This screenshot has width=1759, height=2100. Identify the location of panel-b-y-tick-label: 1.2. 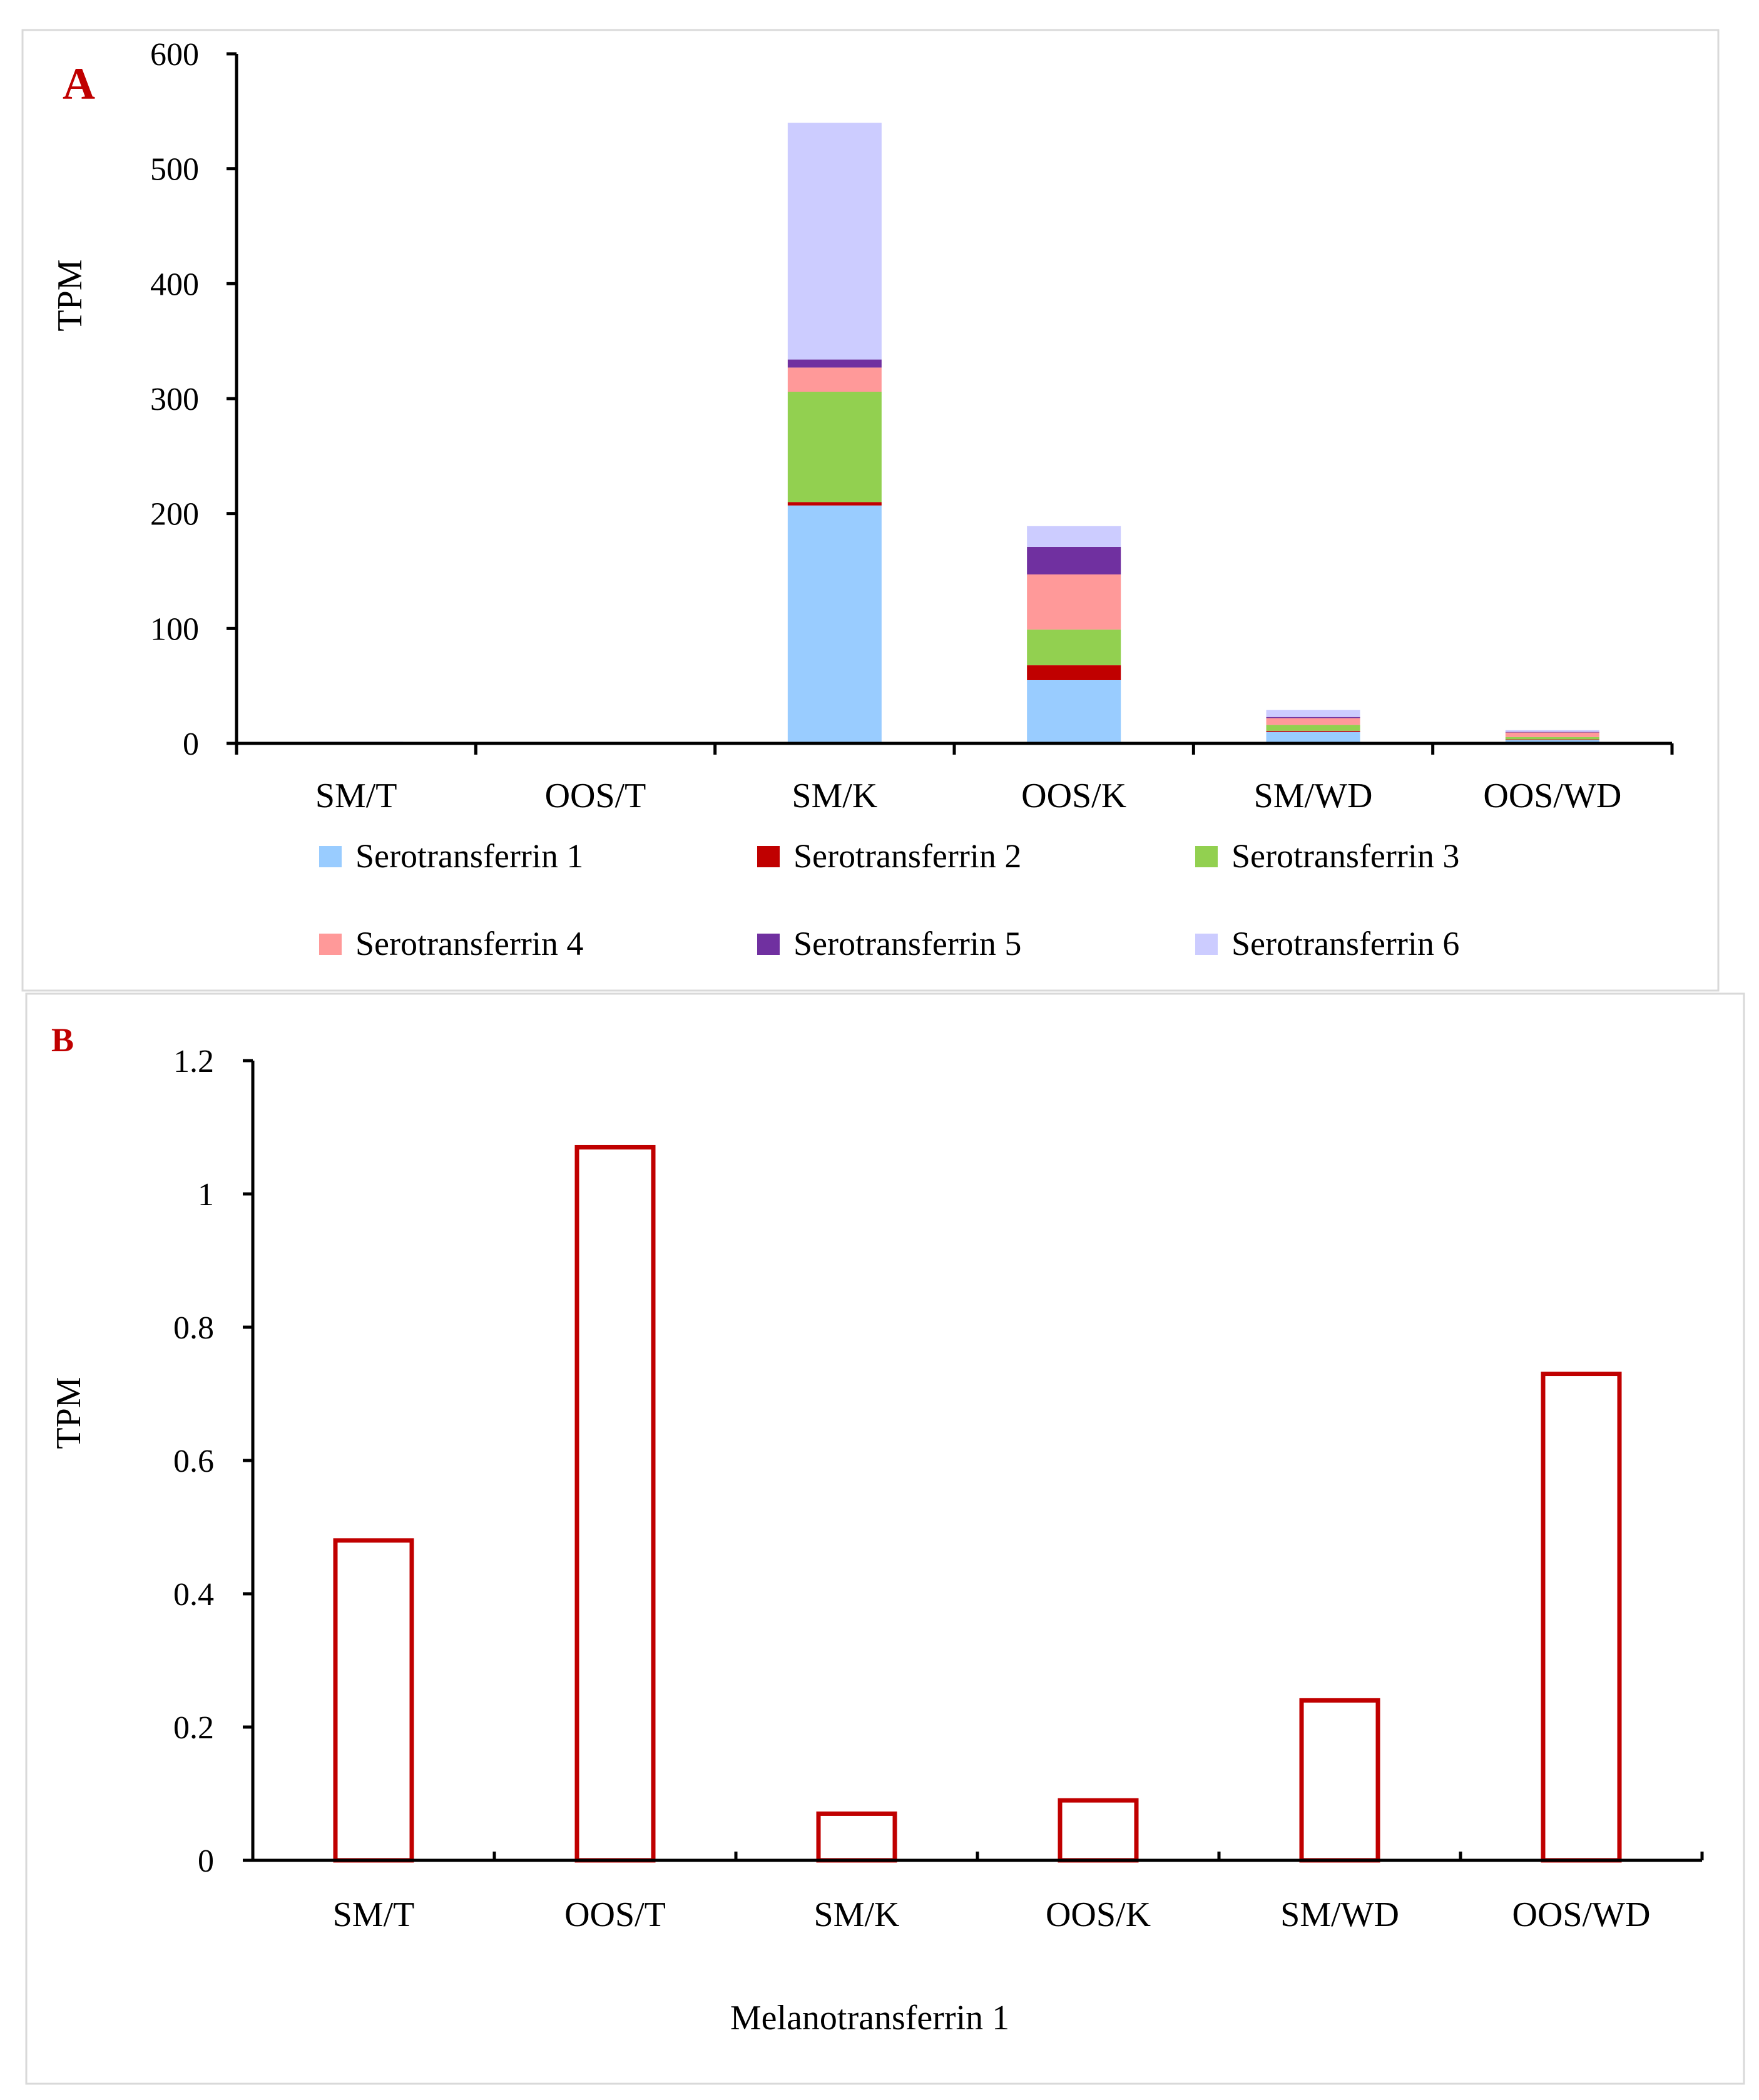
(194, 1061).